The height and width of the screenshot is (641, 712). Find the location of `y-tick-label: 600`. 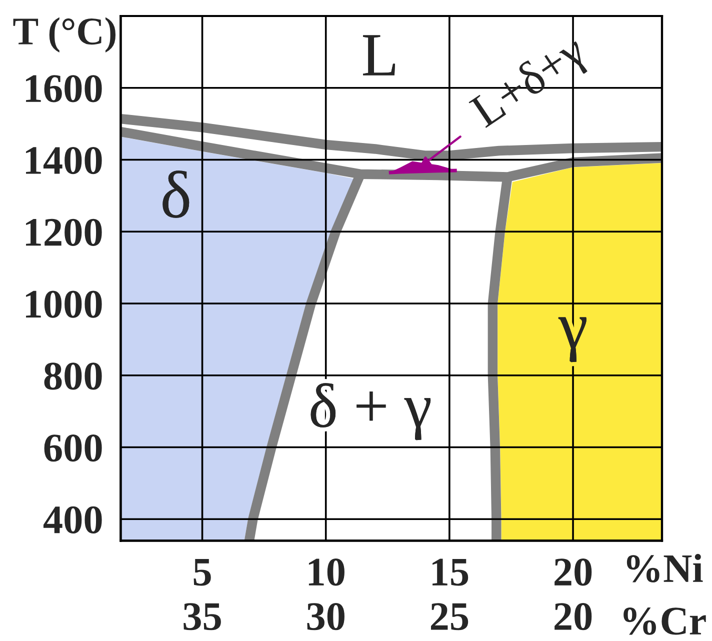

y-tick-label: 600 is located at coordinates (73, 448).